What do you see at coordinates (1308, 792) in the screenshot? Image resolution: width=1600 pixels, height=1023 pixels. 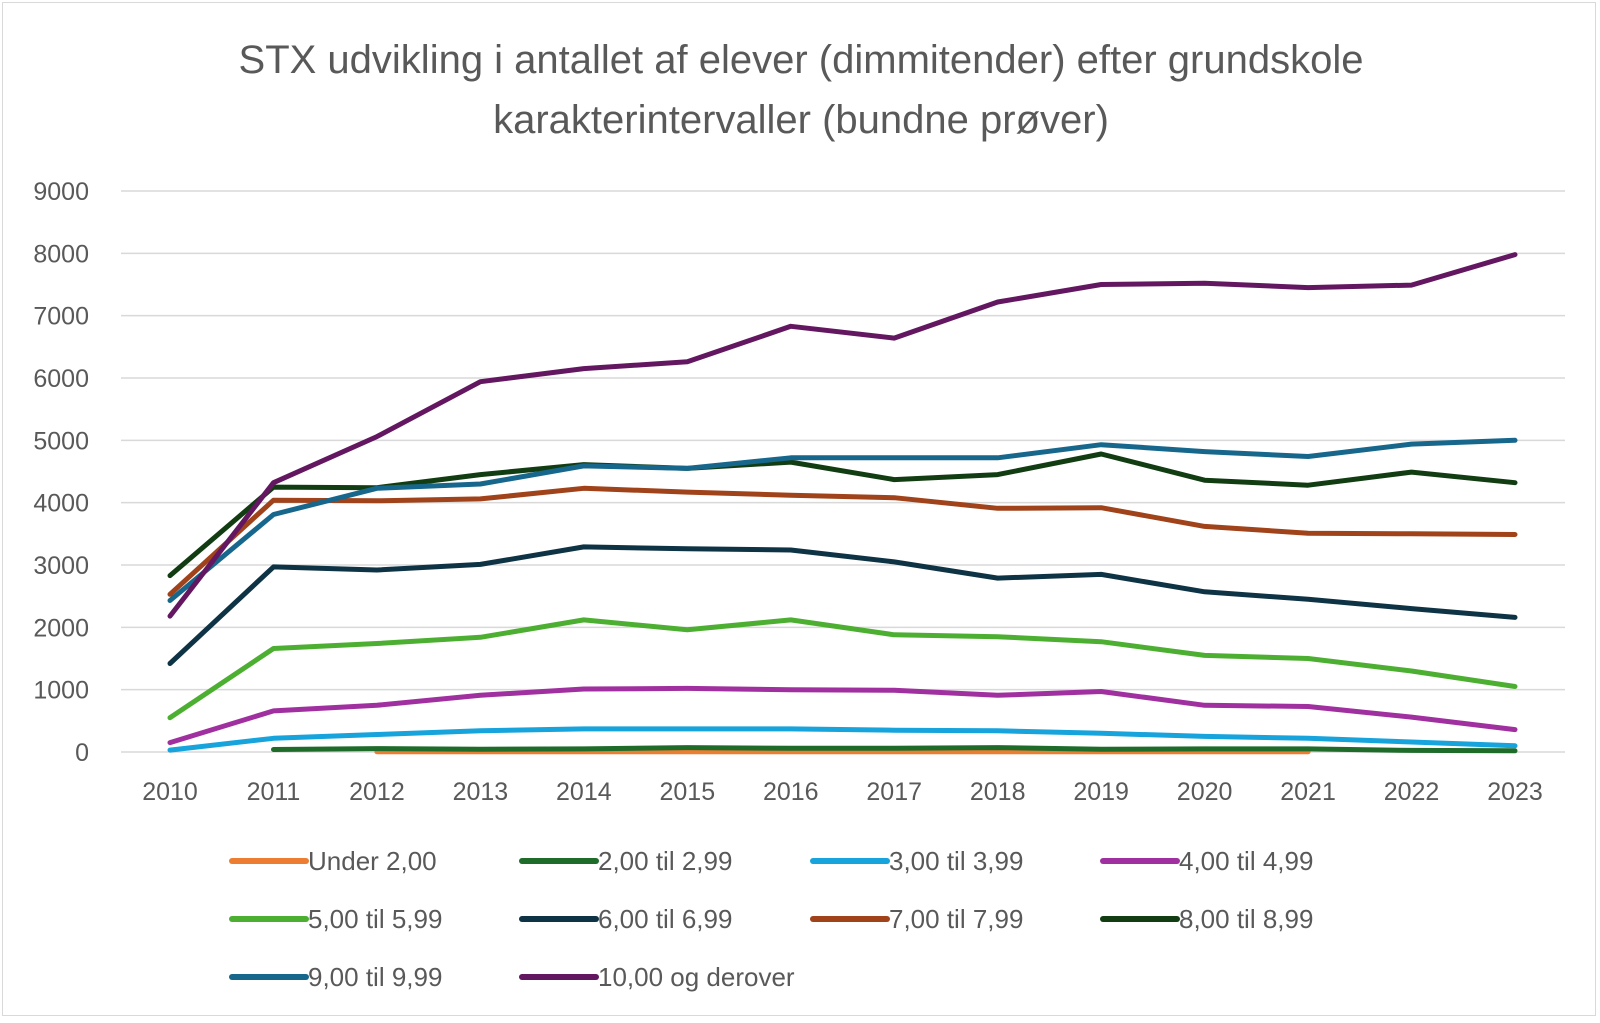 I see `x-tick-label: 2021` at bounding box center [1308, 792].